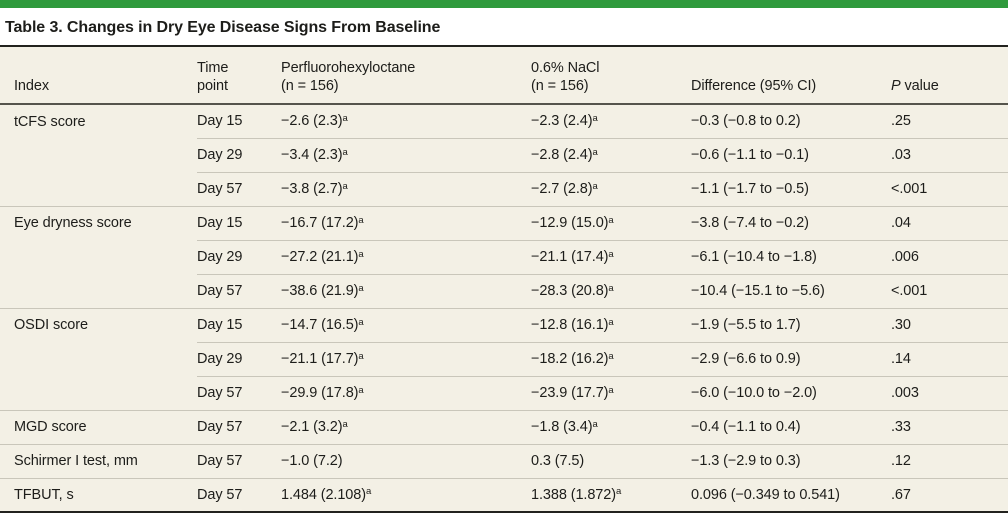 This screenshot has width=1008, height=524. What do you see at coordinates (239, 76) in the screenshot?
I see `column-header-time-point: Time point` at bounding box center [239, 76].